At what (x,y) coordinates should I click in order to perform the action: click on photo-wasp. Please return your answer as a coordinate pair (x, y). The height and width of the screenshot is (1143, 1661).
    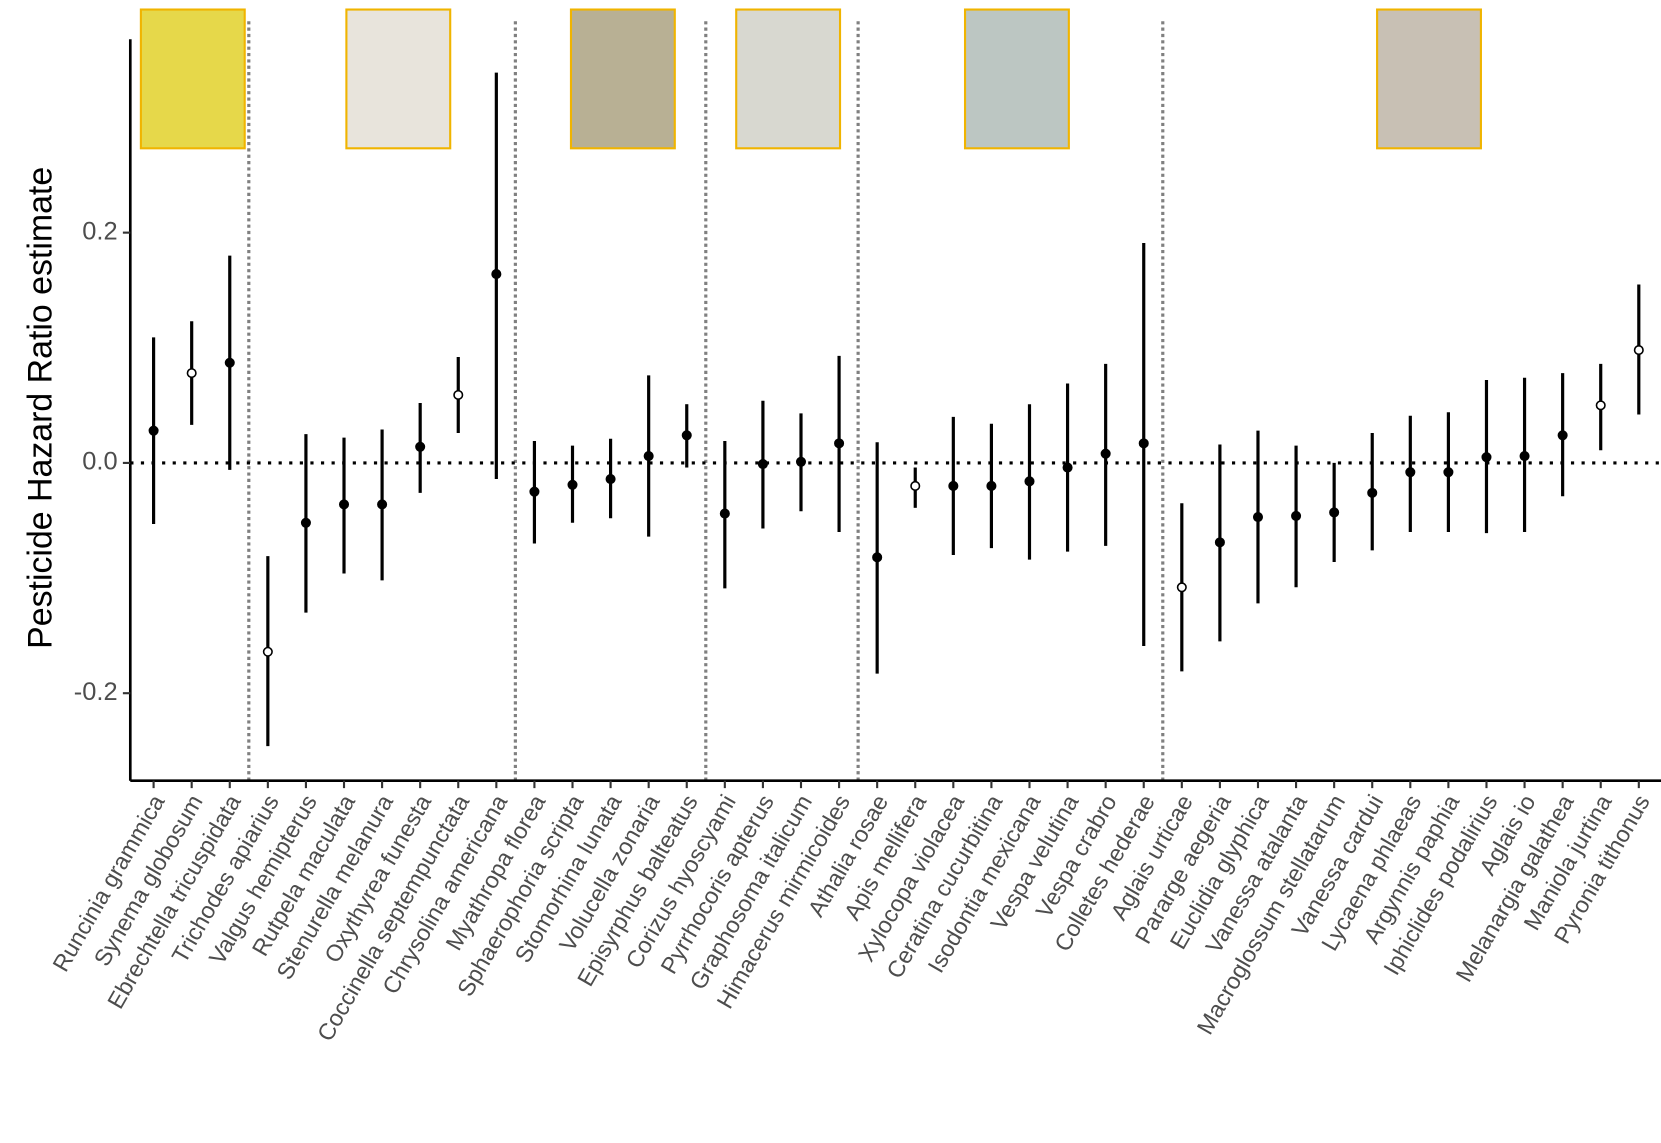
    Looking at the image, I should click on (1016, 79).